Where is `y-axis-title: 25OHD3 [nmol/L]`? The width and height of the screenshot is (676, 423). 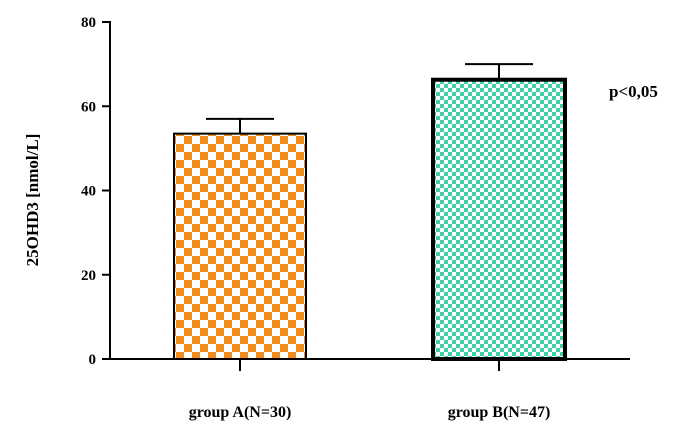 y-axis-title: 25OHD3 [nmol/L] is located at coordinates (32, 200).